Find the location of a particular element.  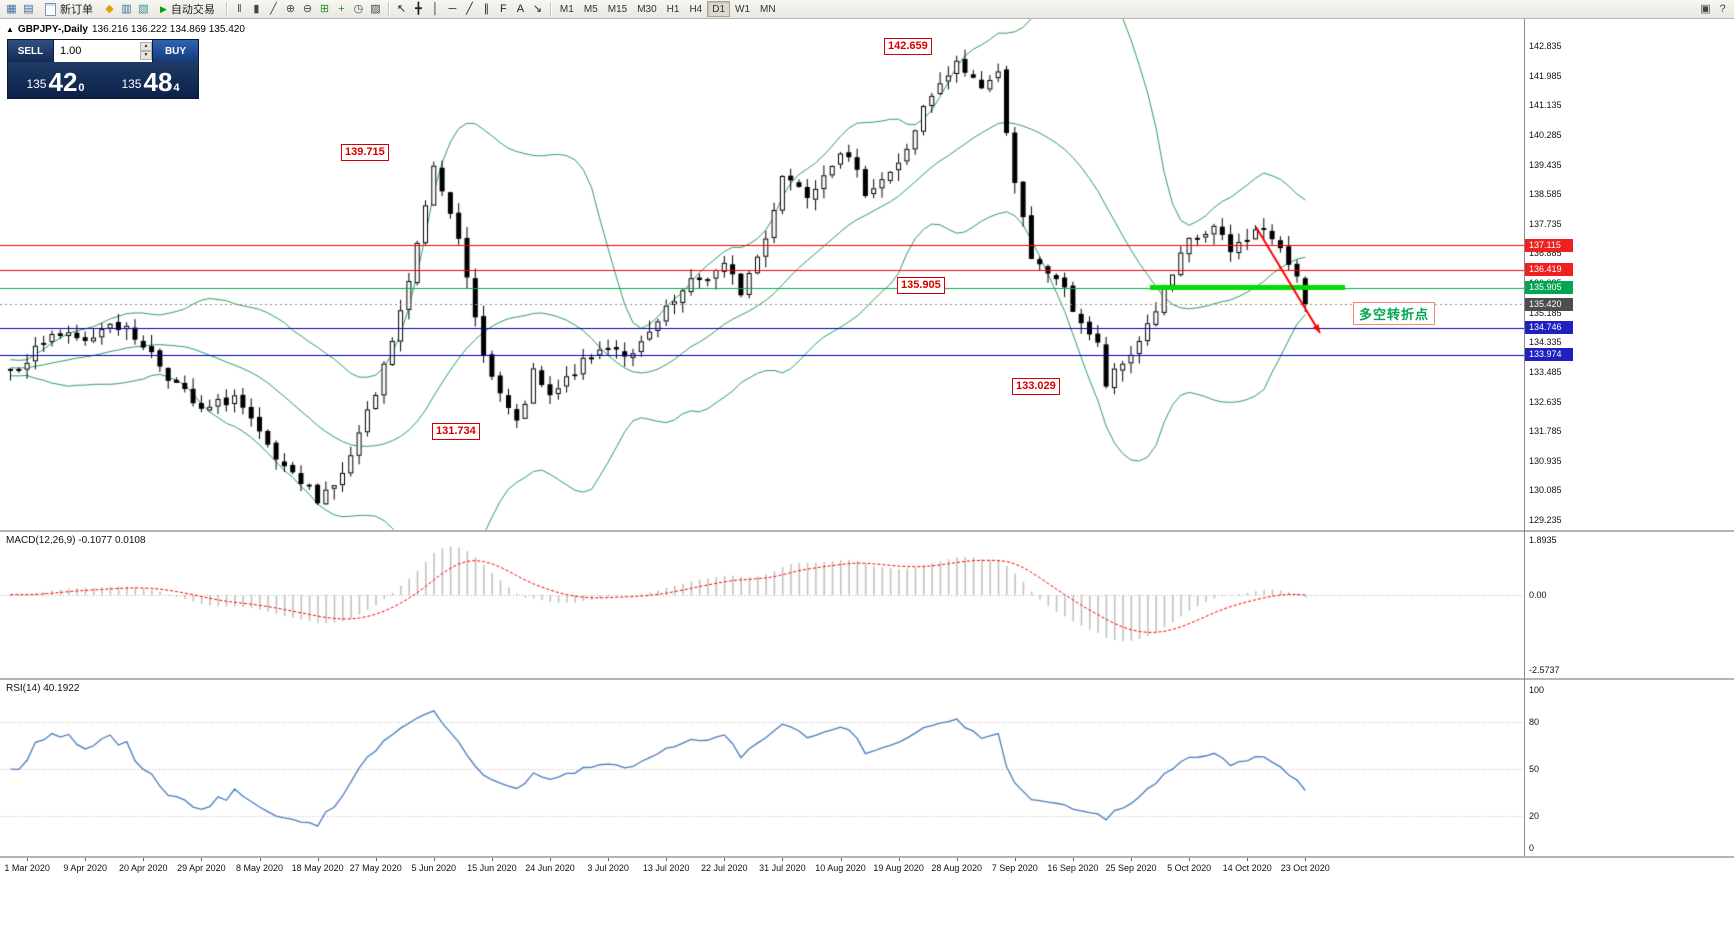

play-icon: ▶ is located at coordinates (163, 8).